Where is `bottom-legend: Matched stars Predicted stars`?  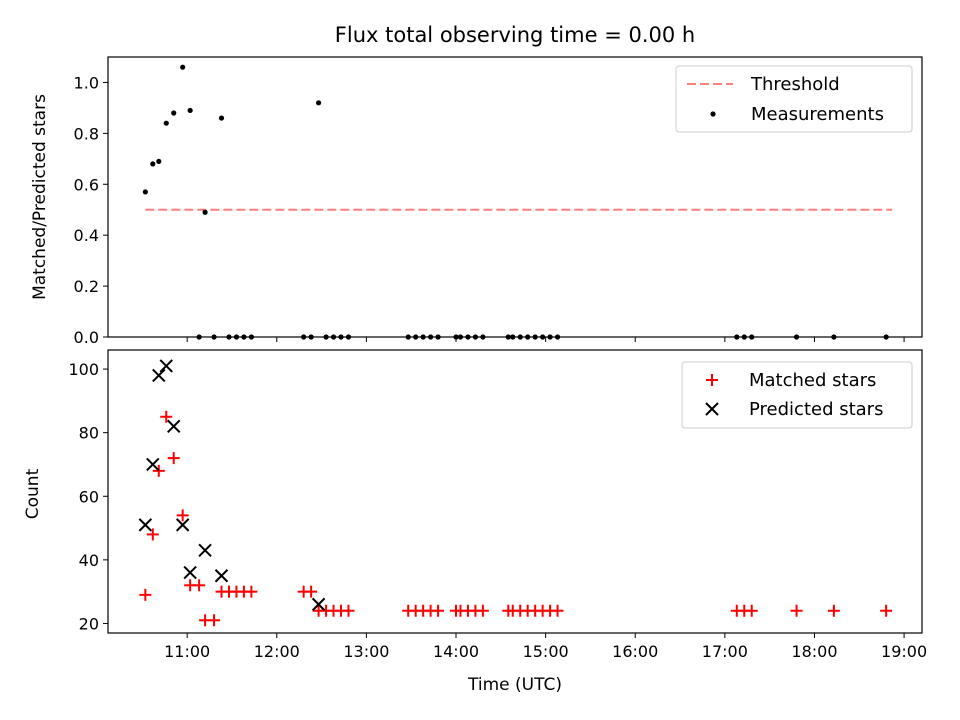 bottom-legend: Matched stars Predicted stars is located at coordinates (797, 395).